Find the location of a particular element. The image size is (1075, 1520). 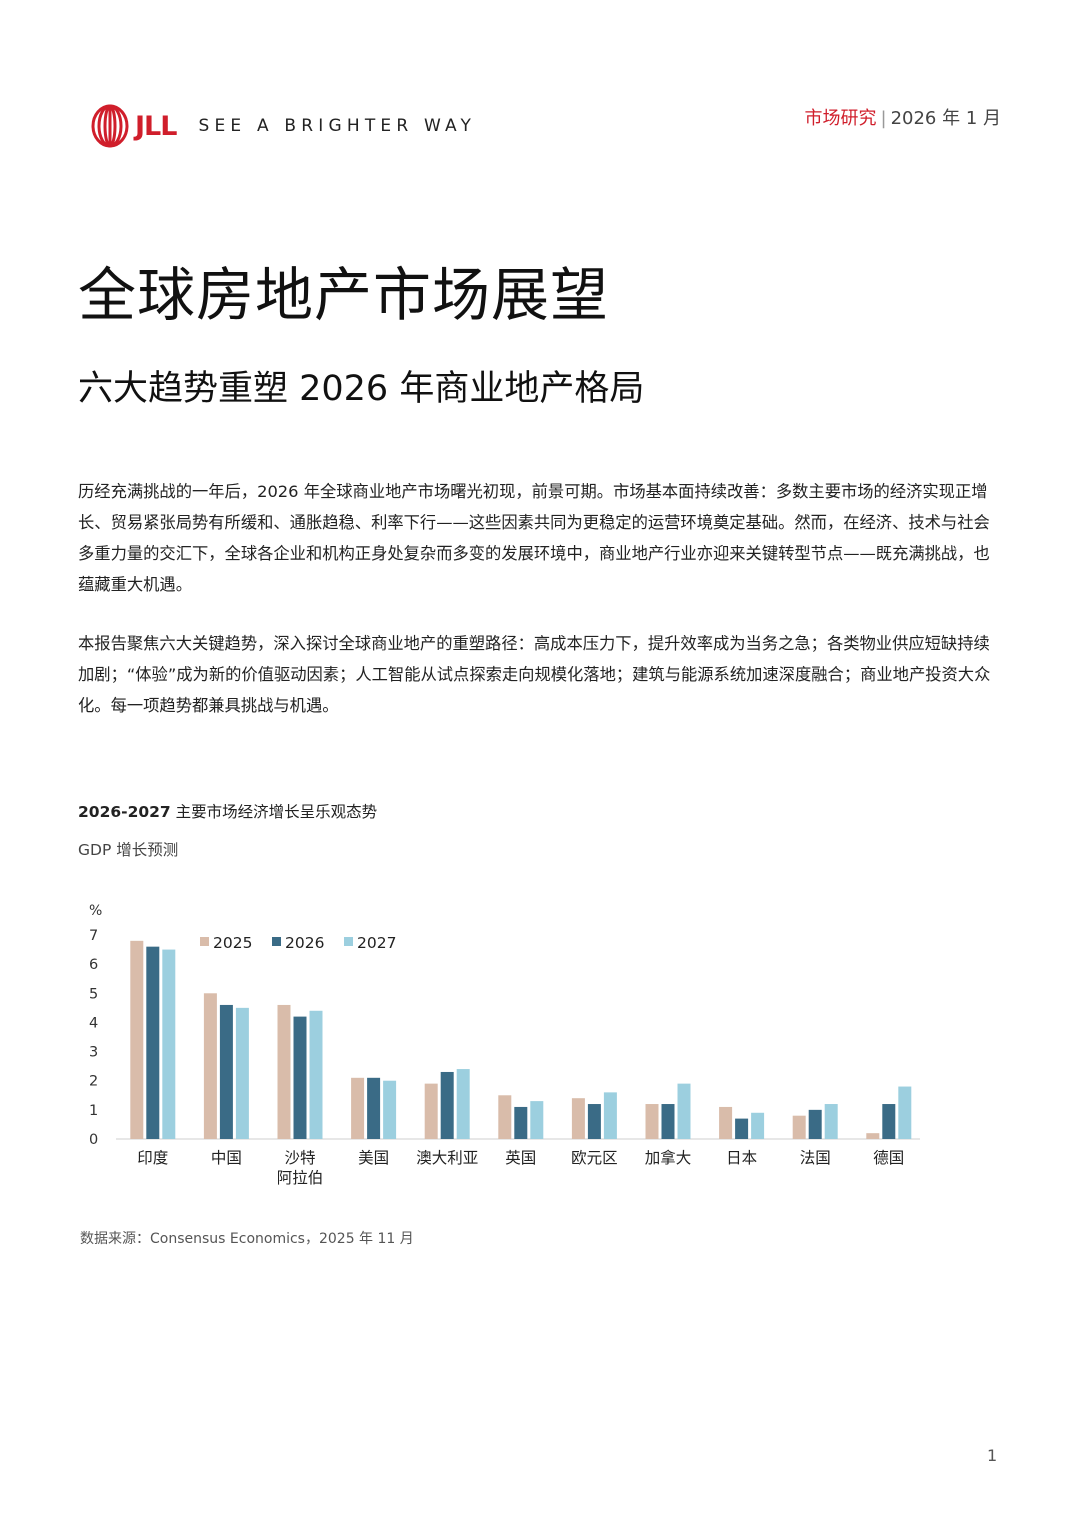

x-category-label: 欧元区 is located at coordinates (594, 1158).